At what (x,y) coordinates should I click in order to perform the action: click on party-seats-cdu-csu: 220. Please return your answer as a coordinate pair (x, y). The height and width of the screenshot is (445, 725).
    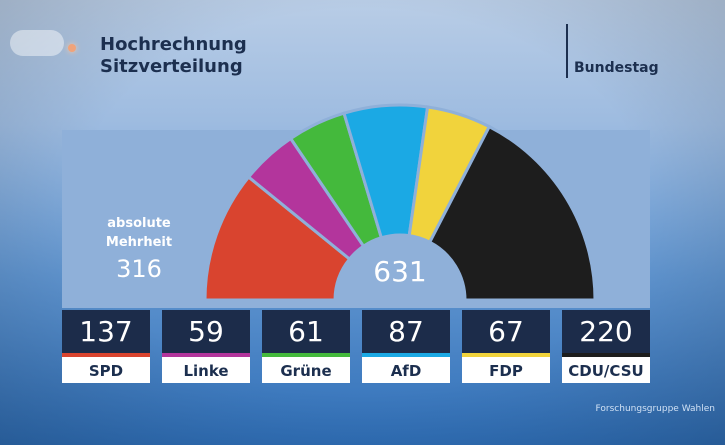
    Looking at the image, I should click on (606, 331).